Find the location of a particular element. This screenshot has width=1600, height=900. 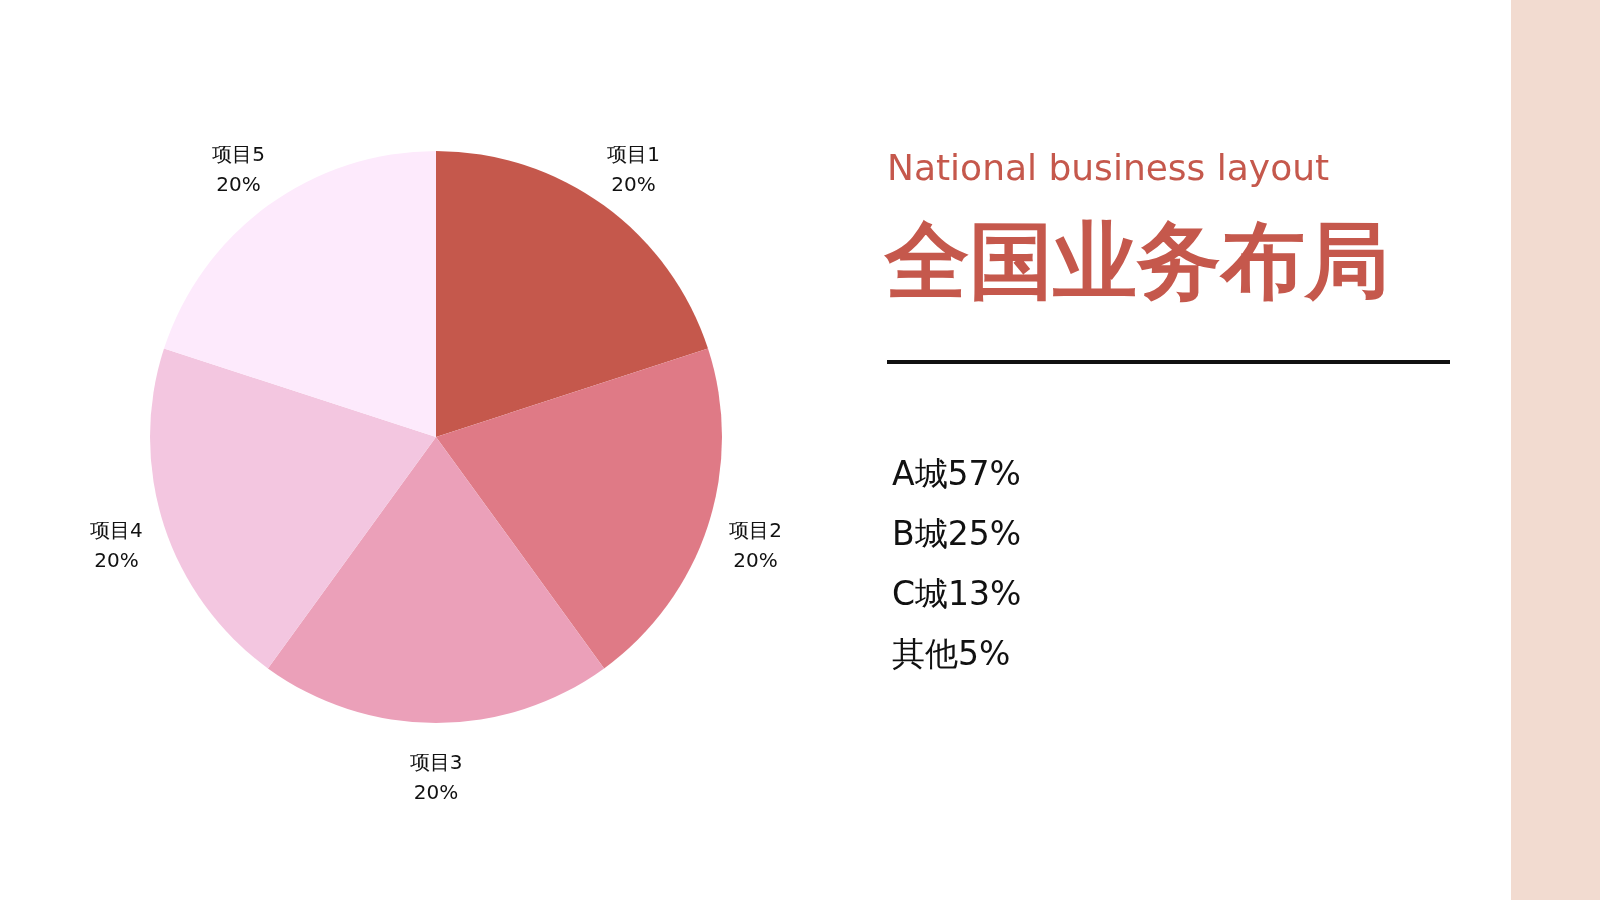

slice-label: 项目4 is located at coordinates (116, 529).